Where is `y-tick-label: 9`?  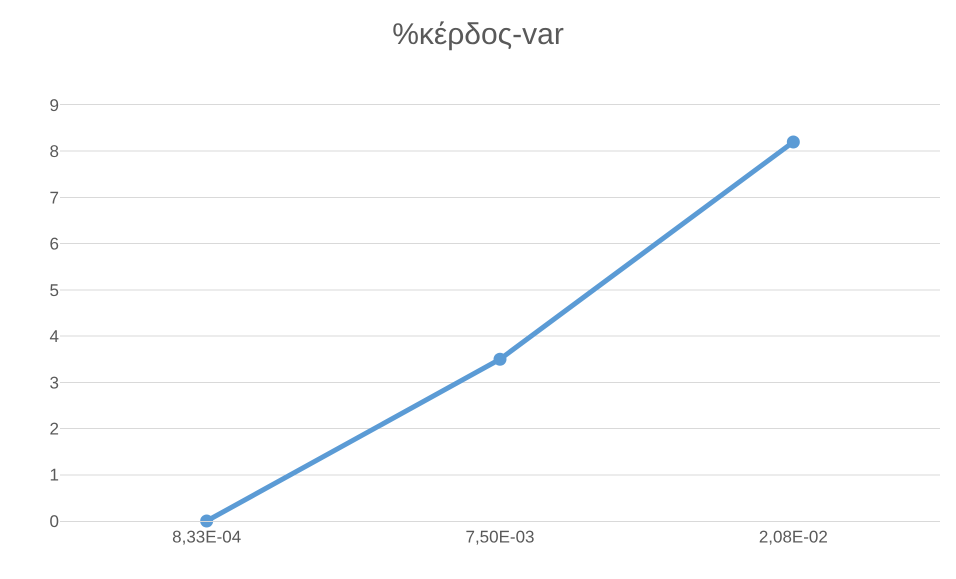
y-tick-label: 9 is located at coordinates (54, 105).